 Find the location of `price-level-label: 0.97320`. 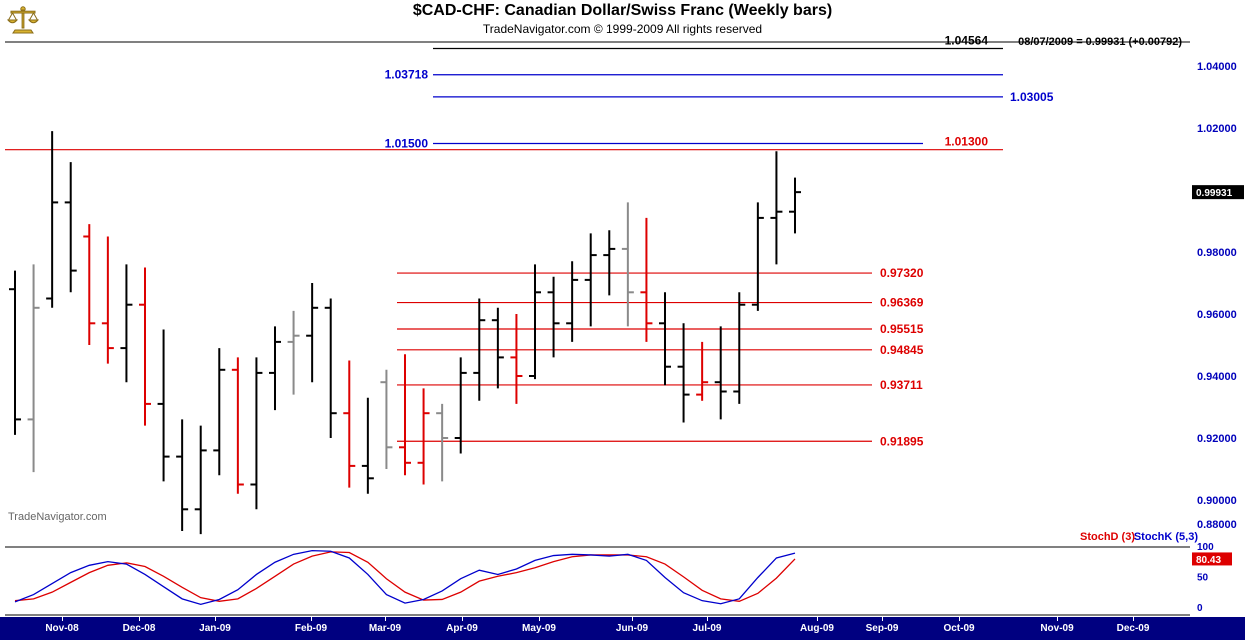

price-level-label: 0.97320 is located at coordinates (902, 273).